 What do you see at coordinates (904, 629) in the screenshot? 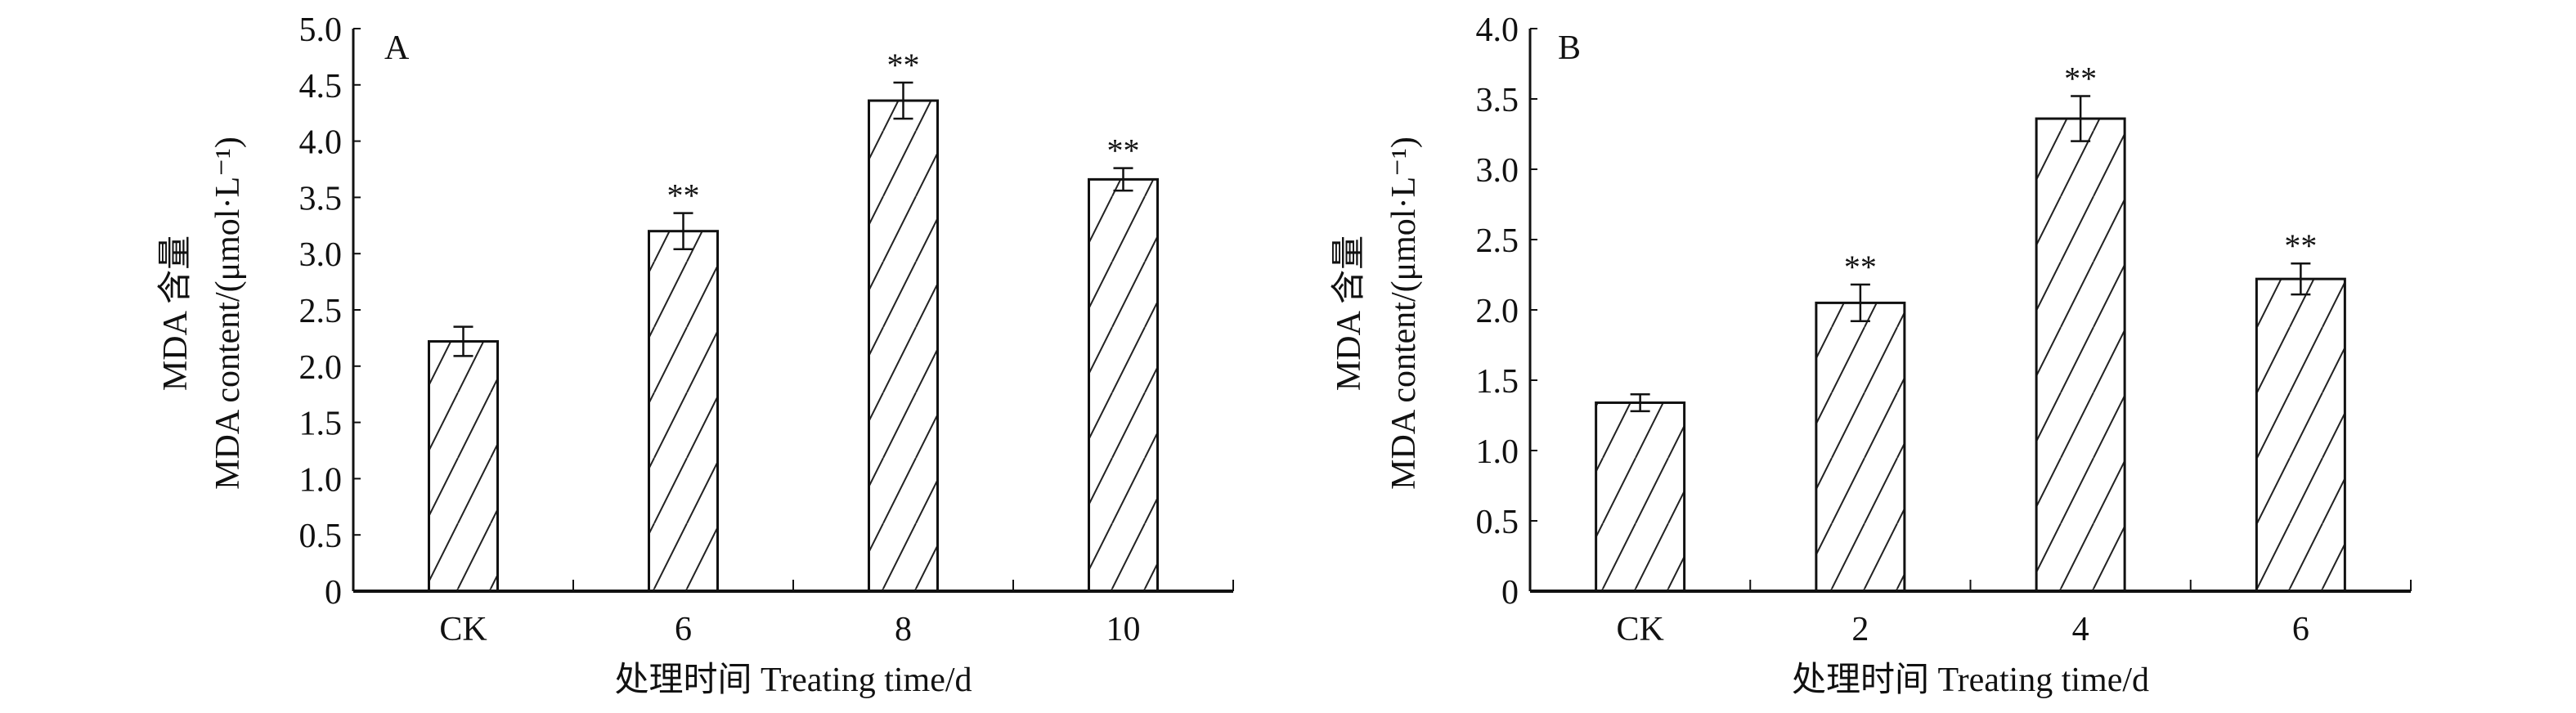
I see `x-tick-label: 8` at bounding box center [904, 629].